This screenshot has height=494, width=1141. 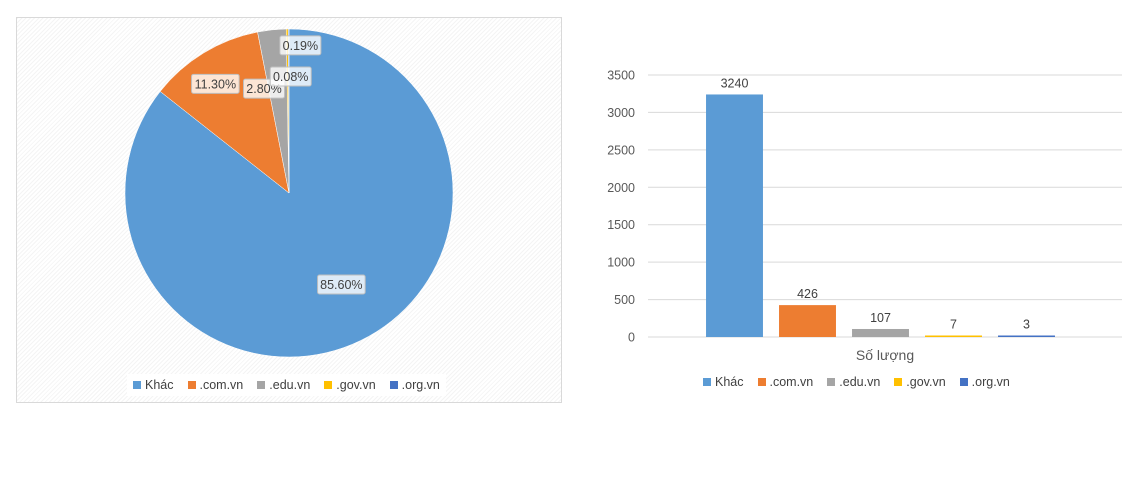 I want to click on pie-data-label-org-vn: 0.08%, so click(x=290, y=76).